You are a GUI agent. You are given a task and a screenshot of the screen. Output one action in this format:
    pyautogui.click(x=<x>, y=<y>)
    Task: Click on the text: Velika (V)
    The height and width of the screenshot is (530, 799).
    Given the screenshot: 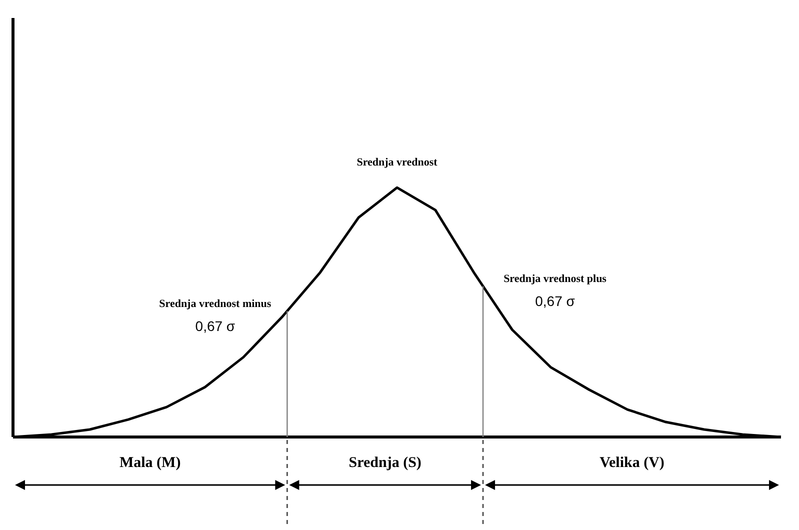 What is the action you would take?
    pyautogui.click(x=632, y=463)
    